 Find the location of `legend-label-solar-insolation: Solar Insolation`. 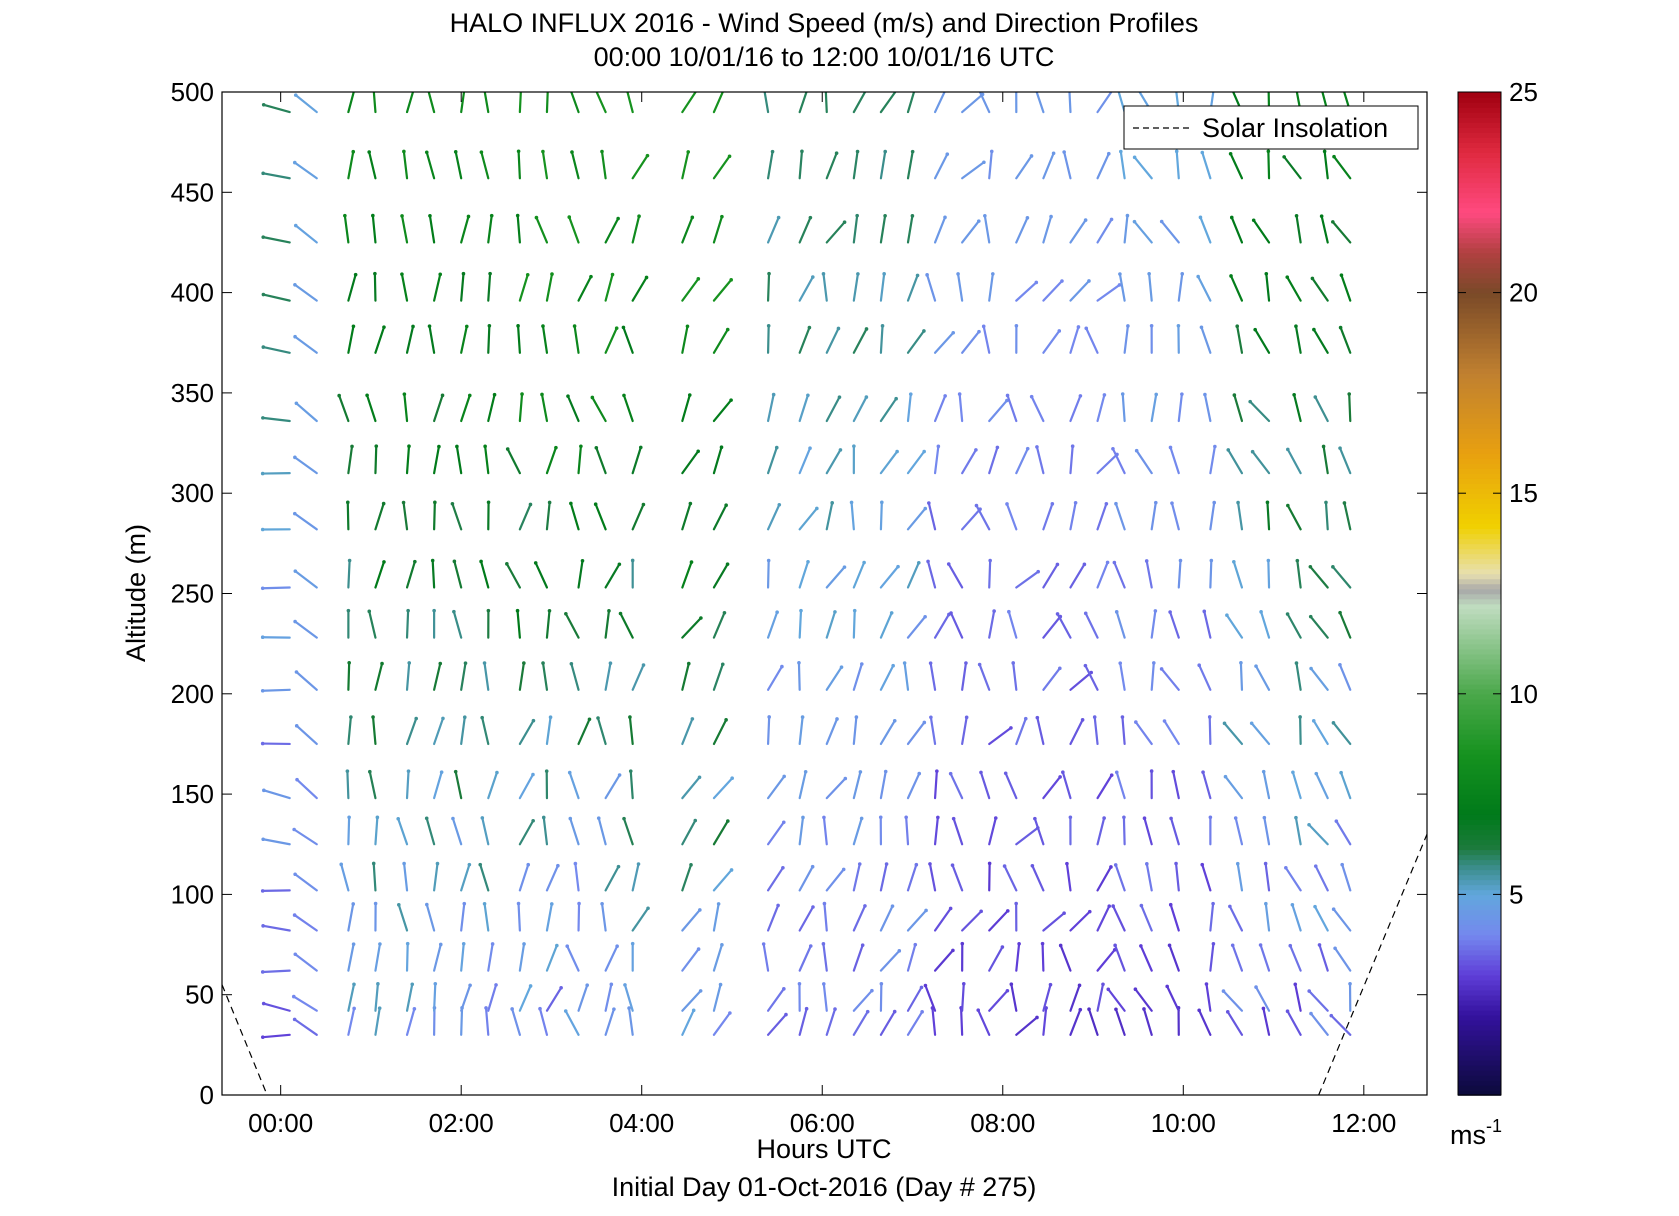

legend-label-solar-insolation: Solar Insolation is located at coordinates (1295, 128).